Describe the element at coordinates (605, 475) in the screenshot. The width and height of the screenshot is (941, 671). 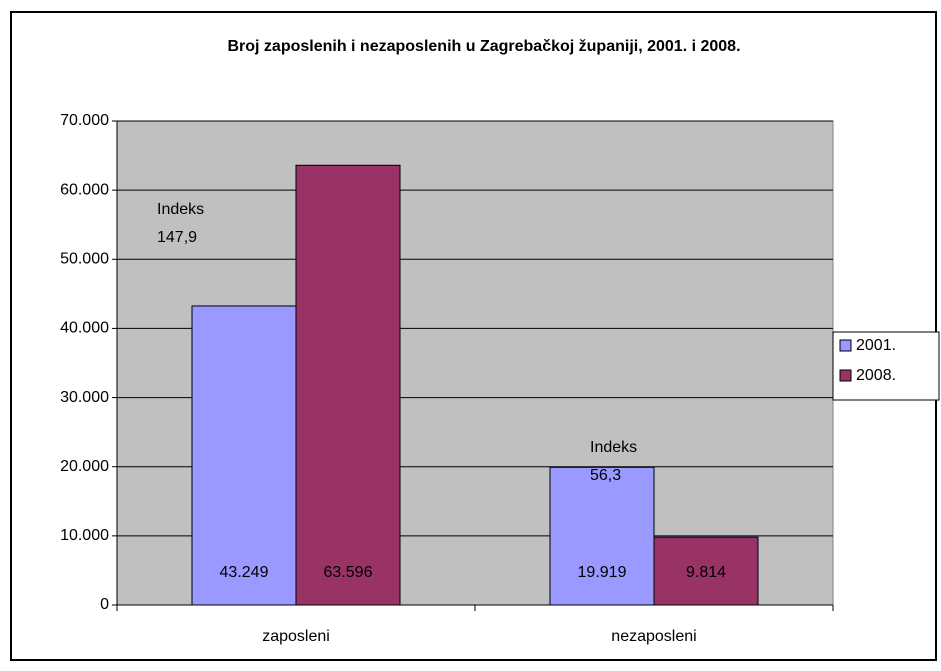
I see `annotation: 56,3` at that location.